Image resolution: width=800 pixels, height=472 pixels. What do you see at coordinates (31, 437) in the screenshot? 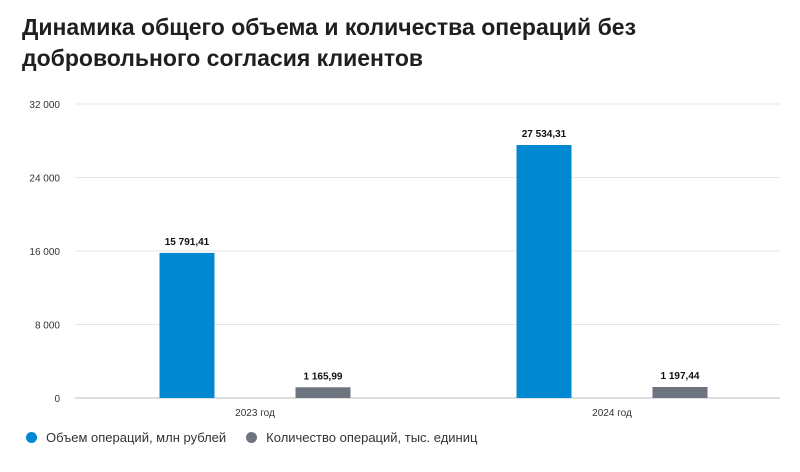
I see `legend-swatch-volume` at bounding box center [31, 437].